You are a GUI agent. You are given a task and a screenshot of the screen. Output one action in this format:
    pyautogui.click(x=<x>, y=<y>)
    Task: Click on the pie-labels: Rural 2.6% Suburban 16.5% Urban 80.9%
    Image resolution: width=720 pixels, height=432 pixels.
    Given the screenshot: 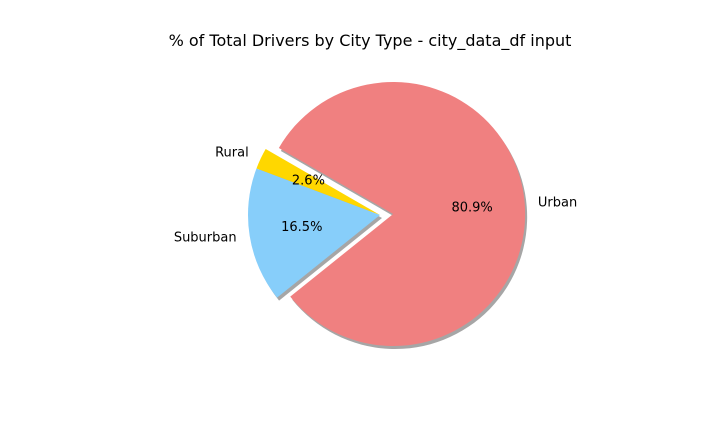 What is the action you would take?
    pyautogui.click(x=375, y=195)
    